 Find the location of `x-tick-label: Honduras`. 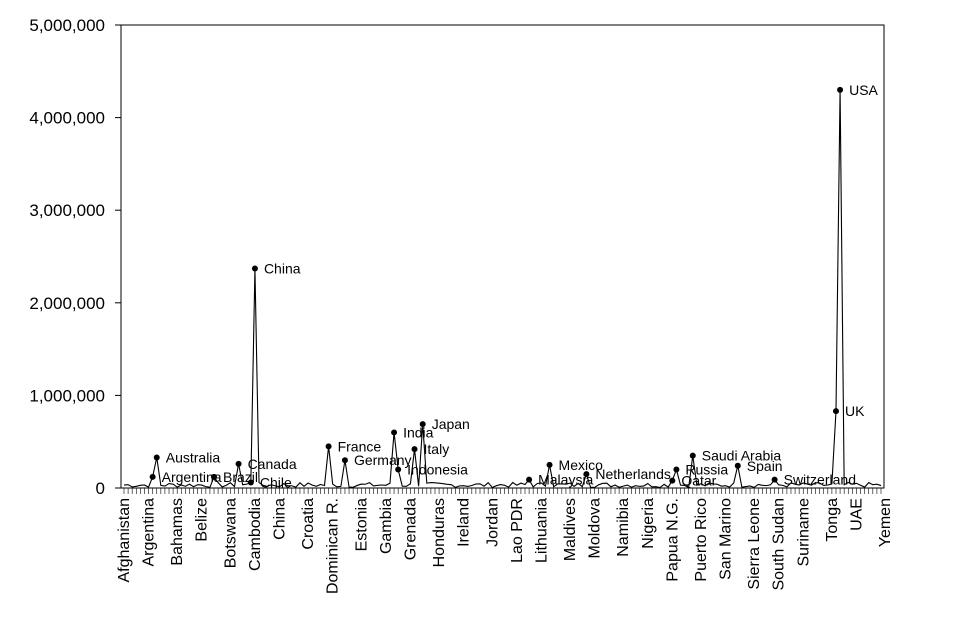

x-tick-label: Honduras is located at coordinates (439, 532).